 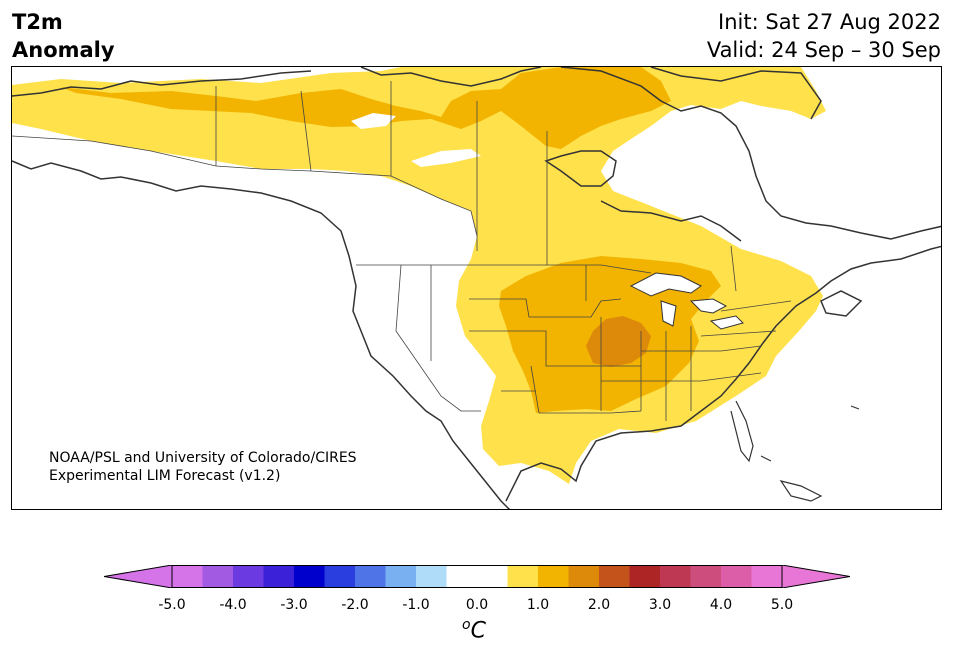 I want to click on variable-title-line2: Anomaly, so click(x=63, y=50).